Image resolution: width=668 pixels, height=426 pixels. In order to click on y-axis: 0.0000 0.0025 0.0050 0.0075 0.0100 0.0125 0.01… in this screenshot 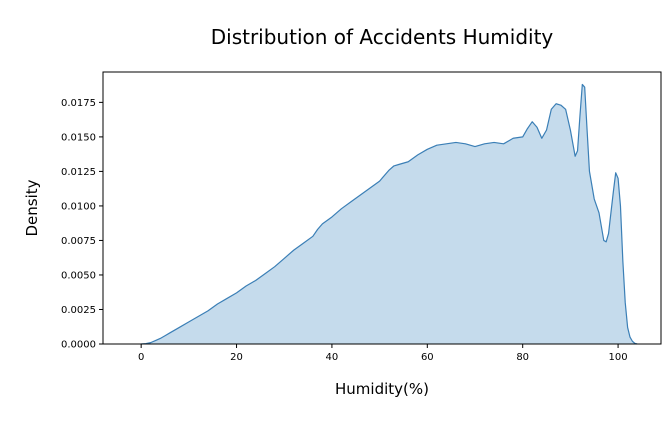, I will do `click(82, 224)`.